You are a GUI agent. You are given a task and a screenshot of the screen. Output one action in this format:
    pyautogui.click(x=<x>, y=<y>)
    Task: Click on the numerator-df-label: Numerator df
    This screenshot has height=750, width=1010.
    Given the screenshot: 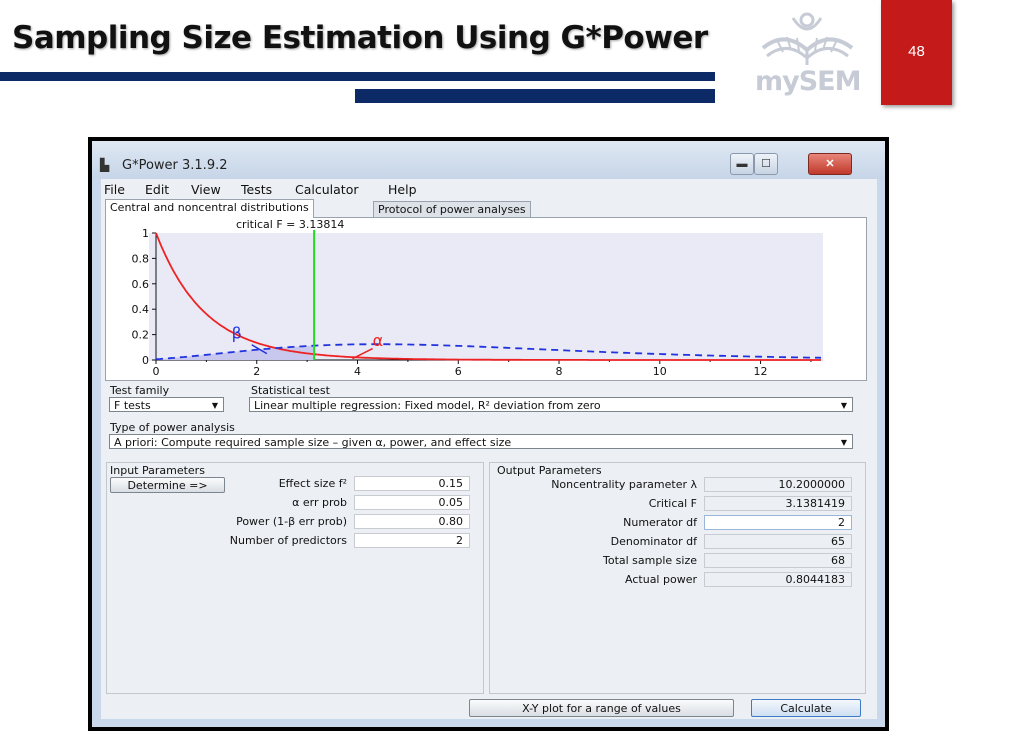 What is the action you would take?
    pyautogui.click(x=660, y=522)
    